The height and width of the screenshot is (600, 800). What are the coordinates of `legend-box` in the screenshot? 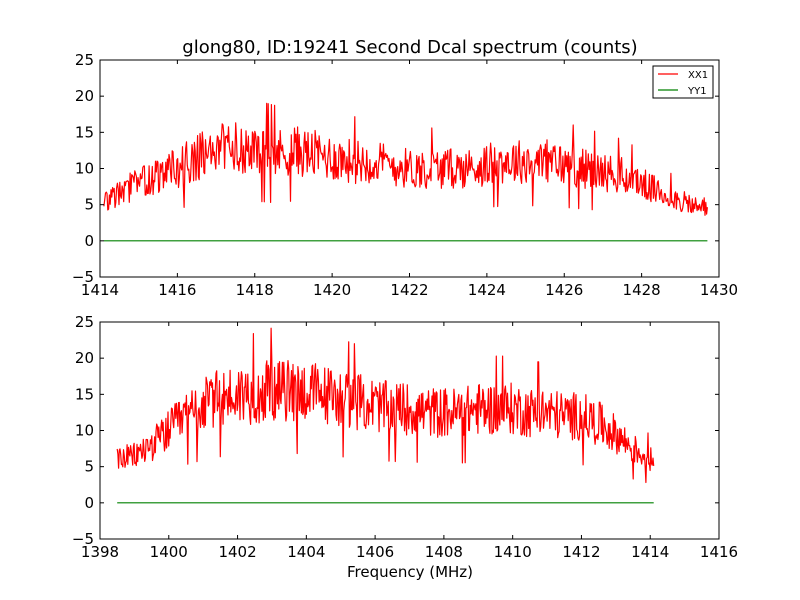 It's located at (683, 82).